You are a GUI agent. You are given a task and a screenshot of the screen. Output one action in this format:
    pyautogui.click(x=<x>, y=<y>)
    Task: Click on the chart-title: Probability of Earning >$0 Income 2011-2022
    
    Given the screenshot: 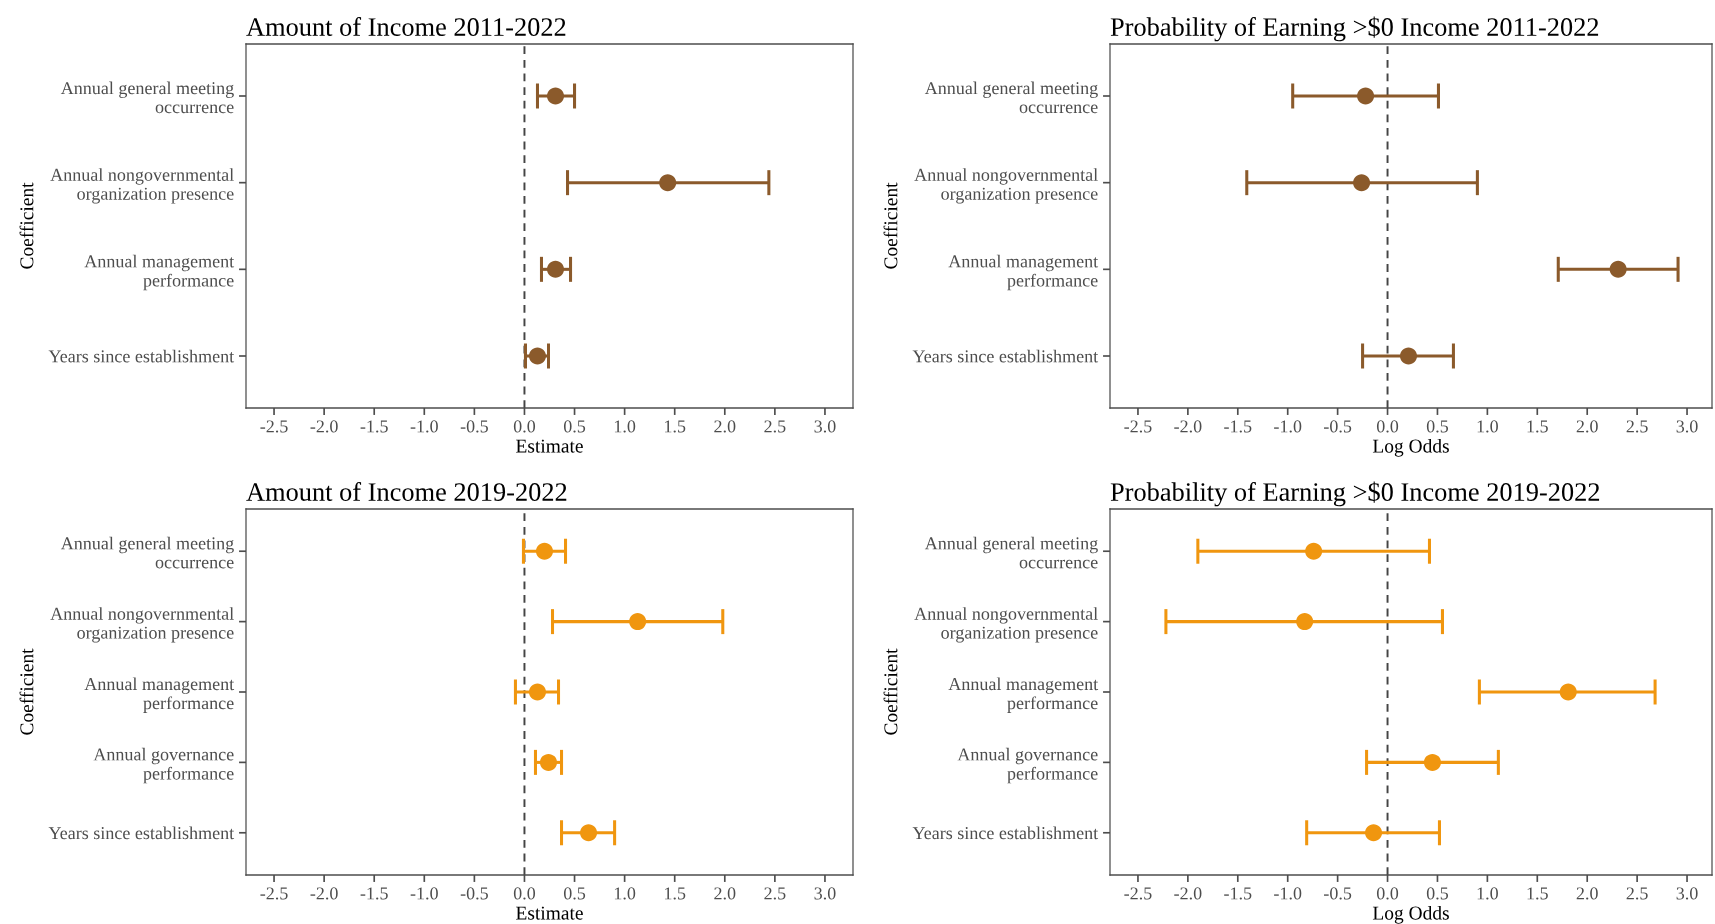 What is the action you would take?
    pyautogui.click(x=1354, y=29)
    